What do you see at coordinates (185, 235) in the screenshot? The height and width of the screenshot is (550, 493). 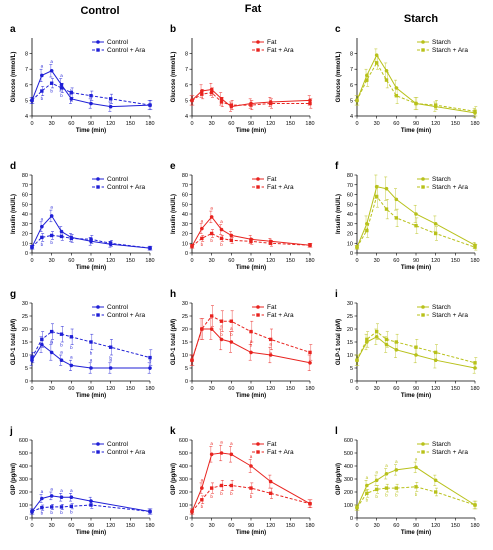 I see `y-tick-label: 20` at bounding box center [185, 235].